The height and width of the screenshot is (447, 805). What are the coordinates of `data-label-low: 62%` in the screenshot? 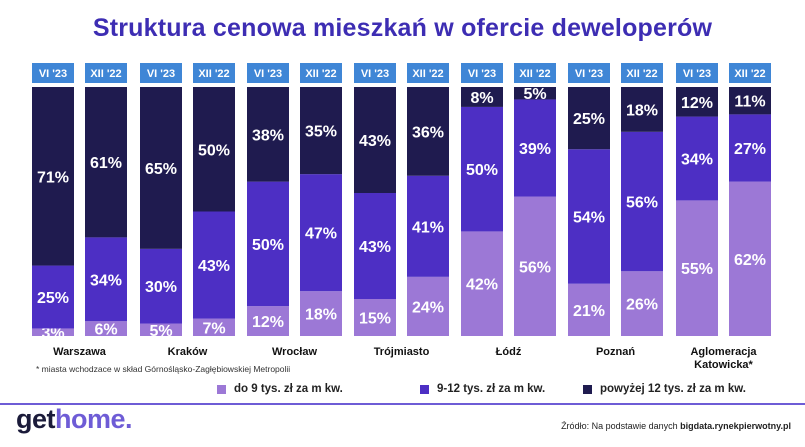 It's located at (750, 260).